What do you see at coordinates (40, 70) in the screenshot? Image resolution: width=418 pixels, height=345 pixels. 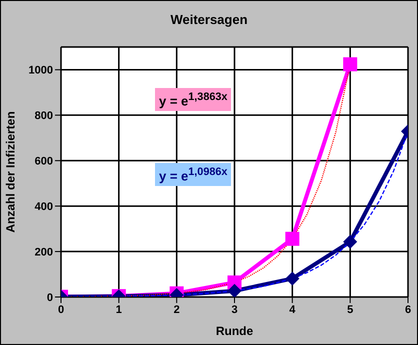 I see `y-tick-label: 1000` at bounding box center [40, 70].